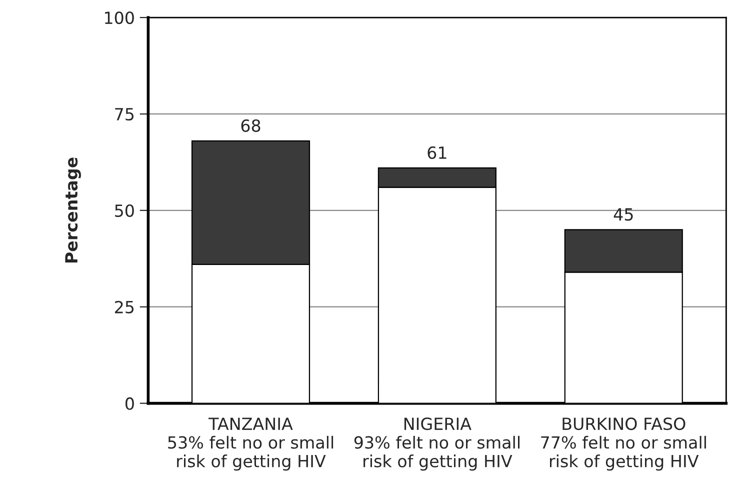 Image resolution: width=741 pixels, height=501 pixels. Describe the element at coordinates (623, 444) in the screenshot. I see `x-tick-label: BURKINO FASO 77% felt no or small risk of getting HIV` at that location.